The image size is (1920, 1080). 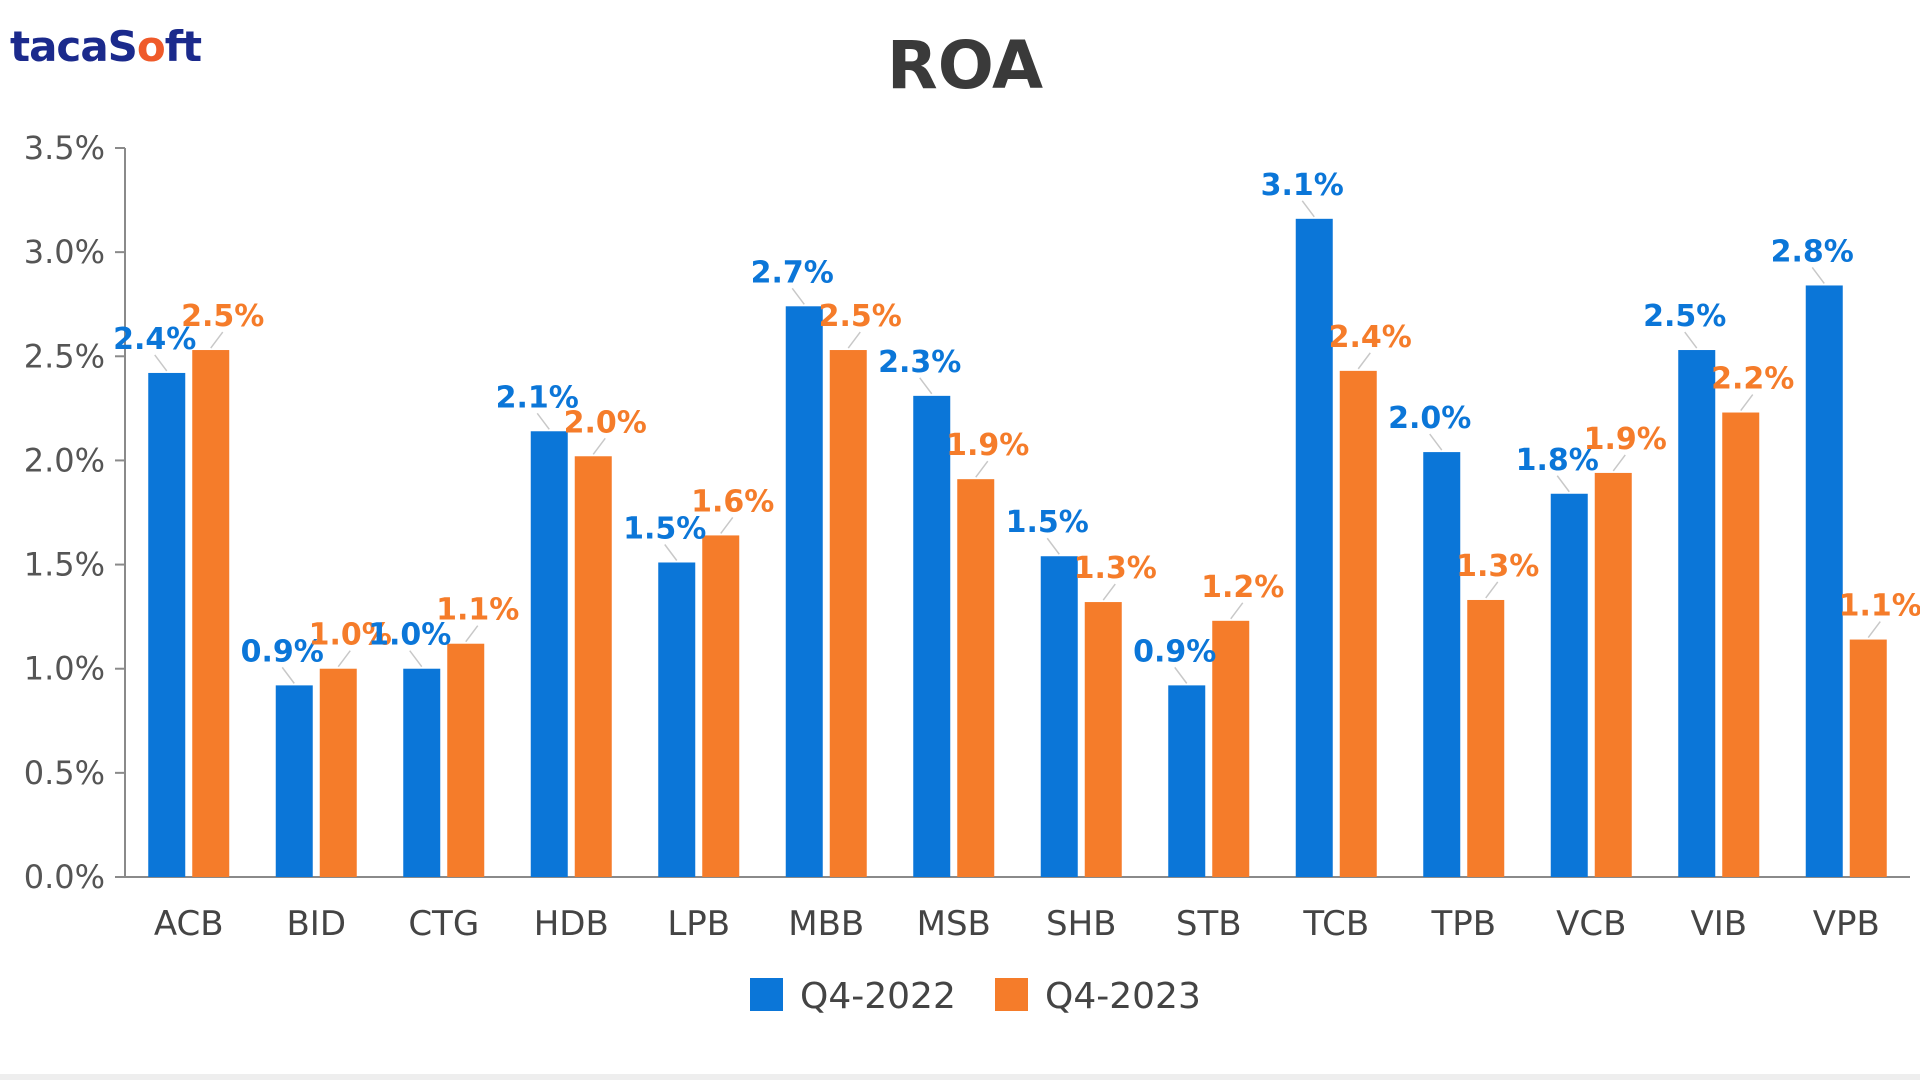 What do you see at coordinates (64, 773) in the screenshot?
I see `y-tick-label: 0.5%` at bounding box center [64, 773].